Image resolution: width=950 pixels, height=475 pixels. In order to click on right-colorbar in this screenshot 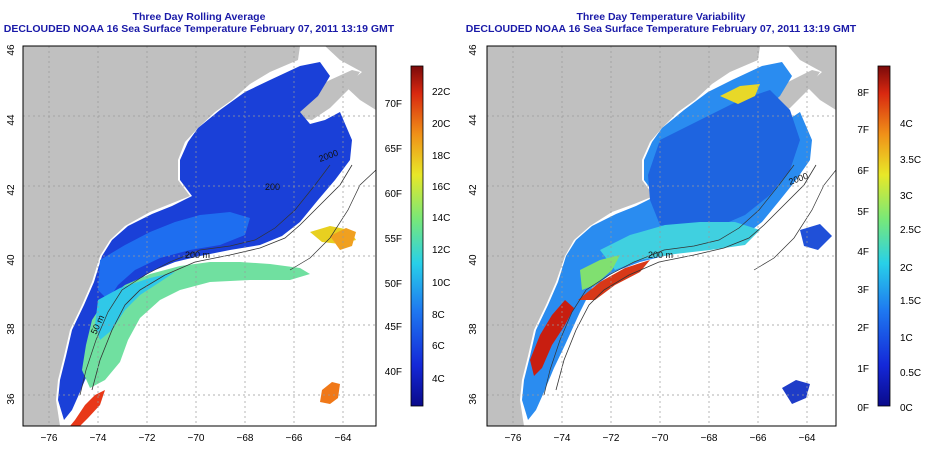, I will do `click(884, 236)`.